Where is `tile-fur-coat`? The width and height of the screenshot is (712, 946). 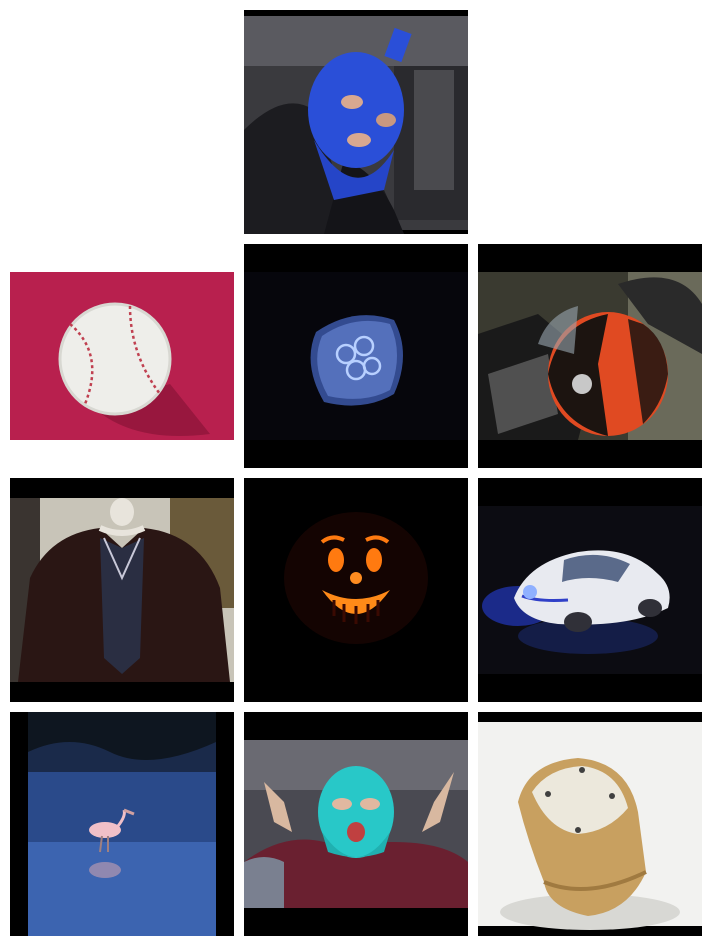 tile-fur-coat is located at coordinates (122, 590).